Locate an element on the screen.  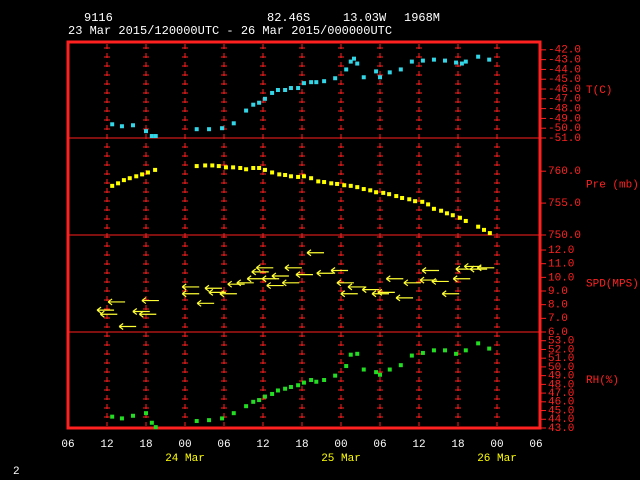
y-tick-label: 43.0 is located at coordinates (561, 429).